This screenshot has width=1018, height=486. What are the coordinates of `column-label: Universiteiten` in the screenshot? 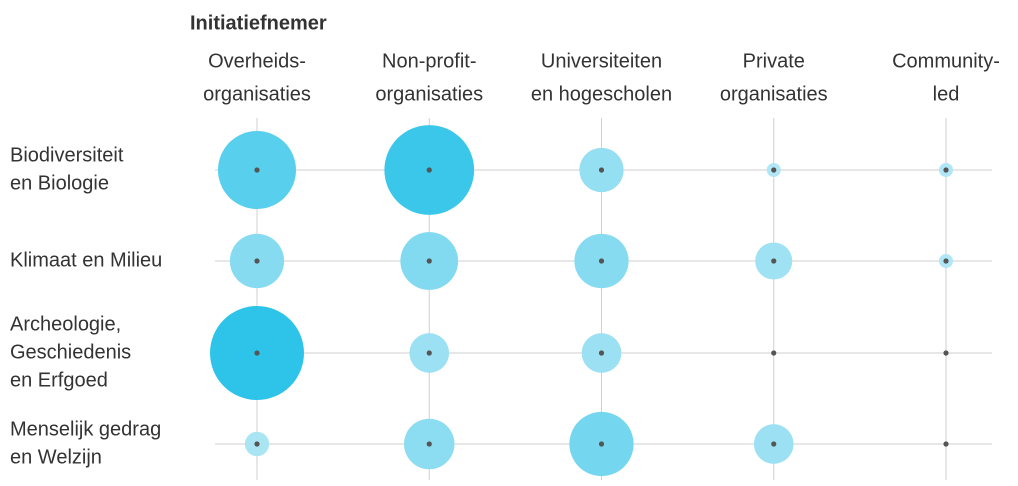 It's located at (601, 61).